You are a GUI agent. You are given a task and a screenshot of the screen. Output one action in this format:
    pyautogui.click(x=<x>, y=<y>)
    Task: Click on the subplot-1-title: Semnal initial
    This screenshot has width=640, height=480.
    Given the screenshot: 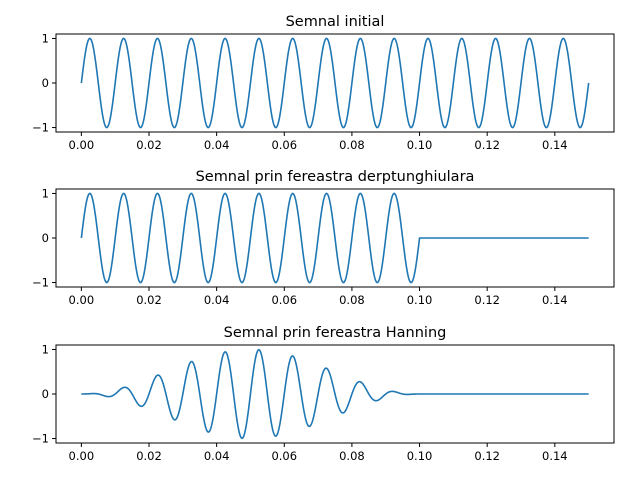 What is the action you would take?
    pyautogui.click(x=335, y=22)
    